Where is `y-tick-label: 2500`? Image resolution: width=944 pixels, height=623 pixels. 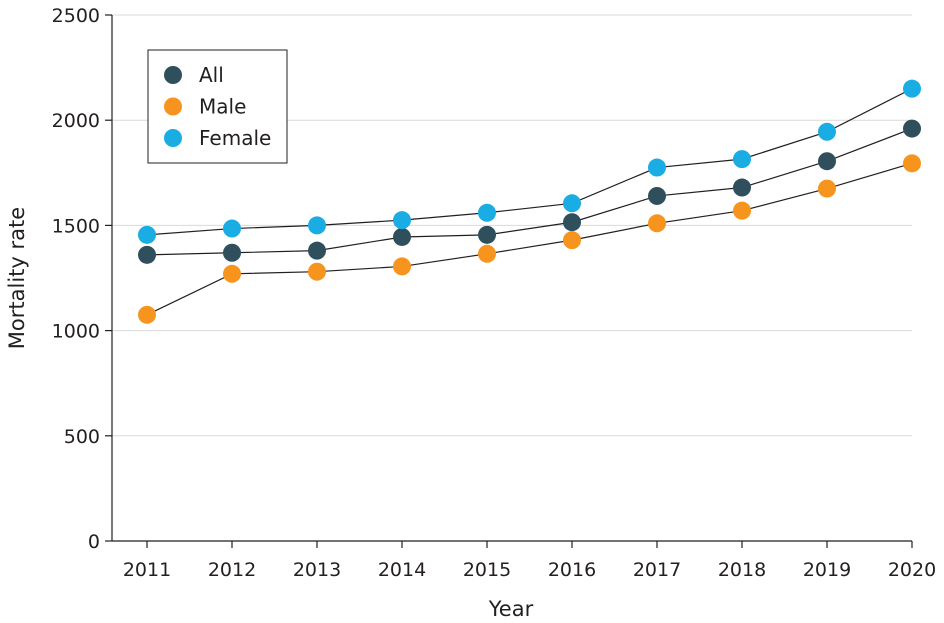
y-tick-label: 2500 is located at coordinates (76, 16).